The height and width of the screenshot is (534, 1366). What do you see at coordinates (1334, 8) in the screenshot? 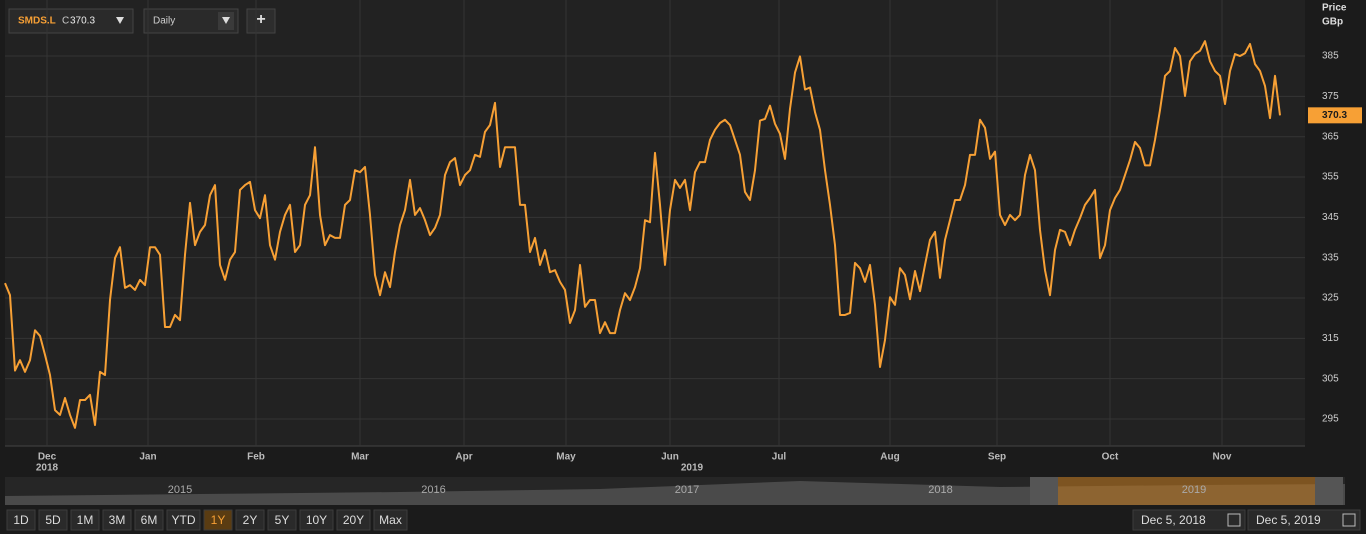
I see `y-title: Price` at bounding box center [1334, 8].